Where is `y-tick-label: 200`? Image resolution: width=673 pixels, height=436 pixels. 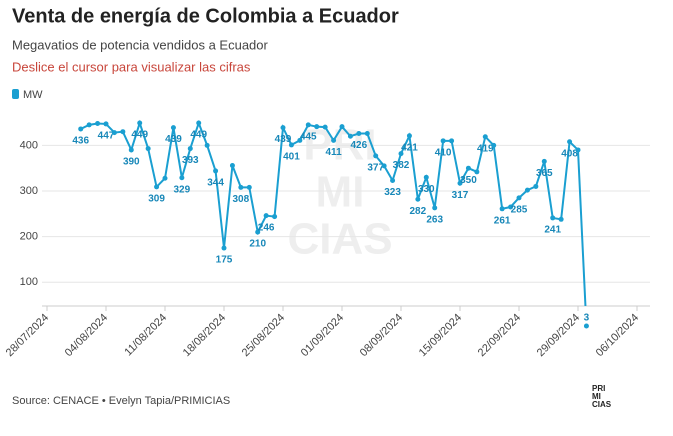 y-tick-label: 200 is located at coordinates (29, 237).